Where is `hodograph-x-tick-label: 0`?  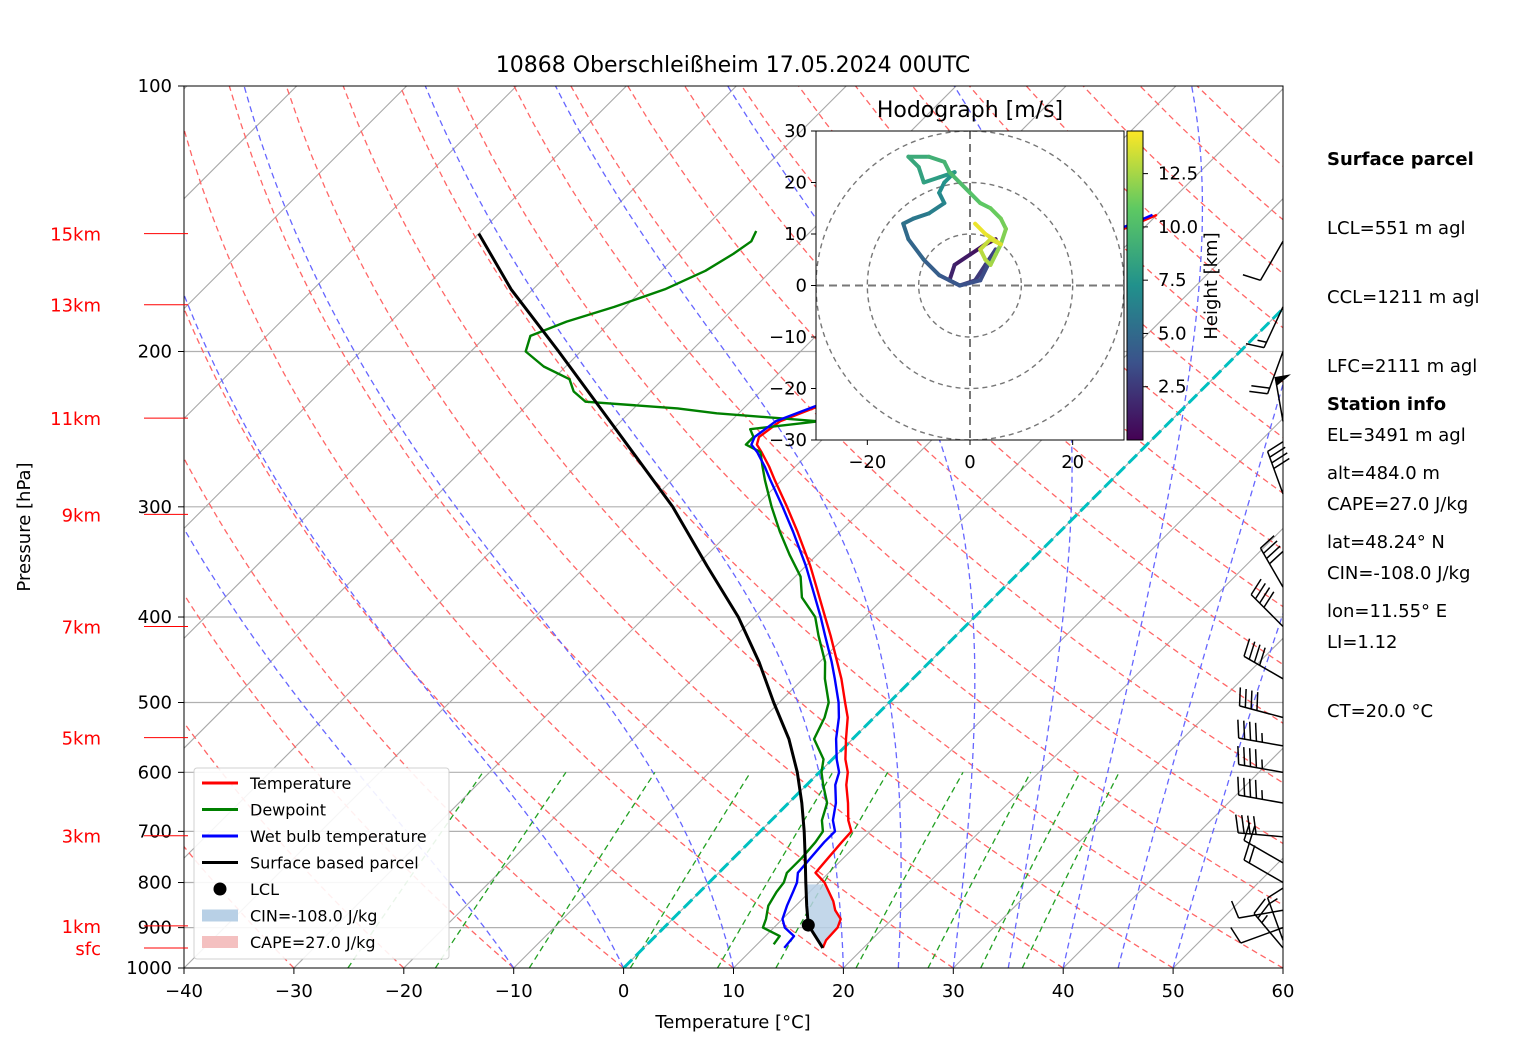
hodograph-x-tick-label: 0 is located at coordinates (969, 462).